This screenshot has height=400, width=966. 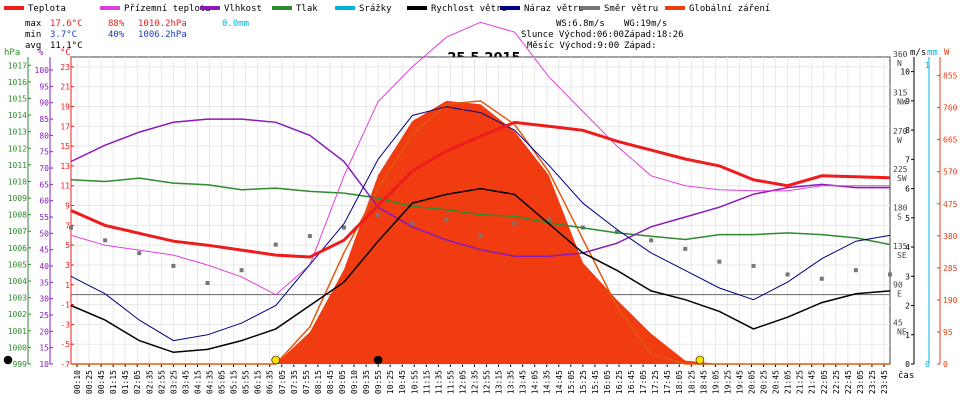 I want to click on time-tick-54: 19:25, so click(x=727, y=382).